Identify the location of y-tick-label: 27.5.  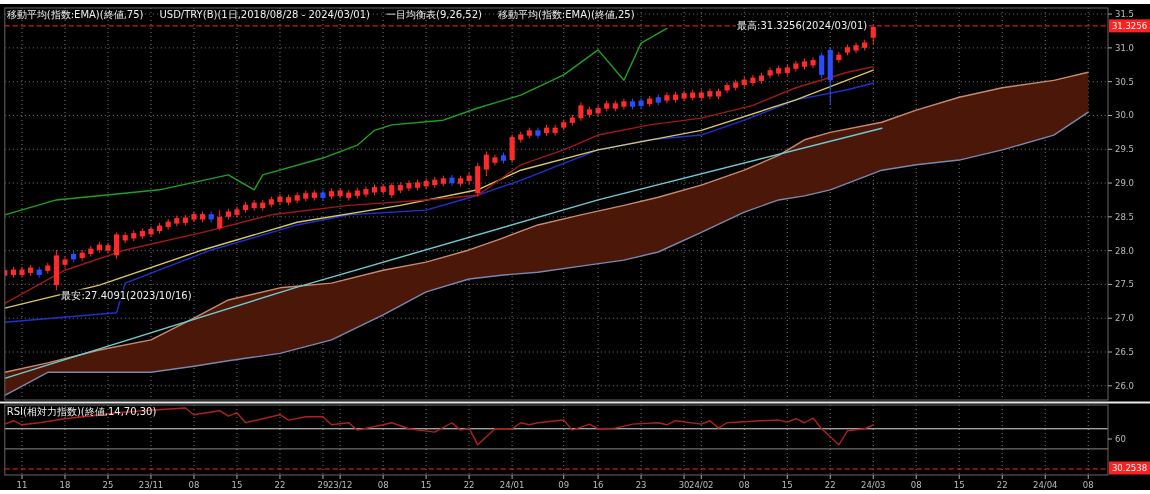
(1124, 284).